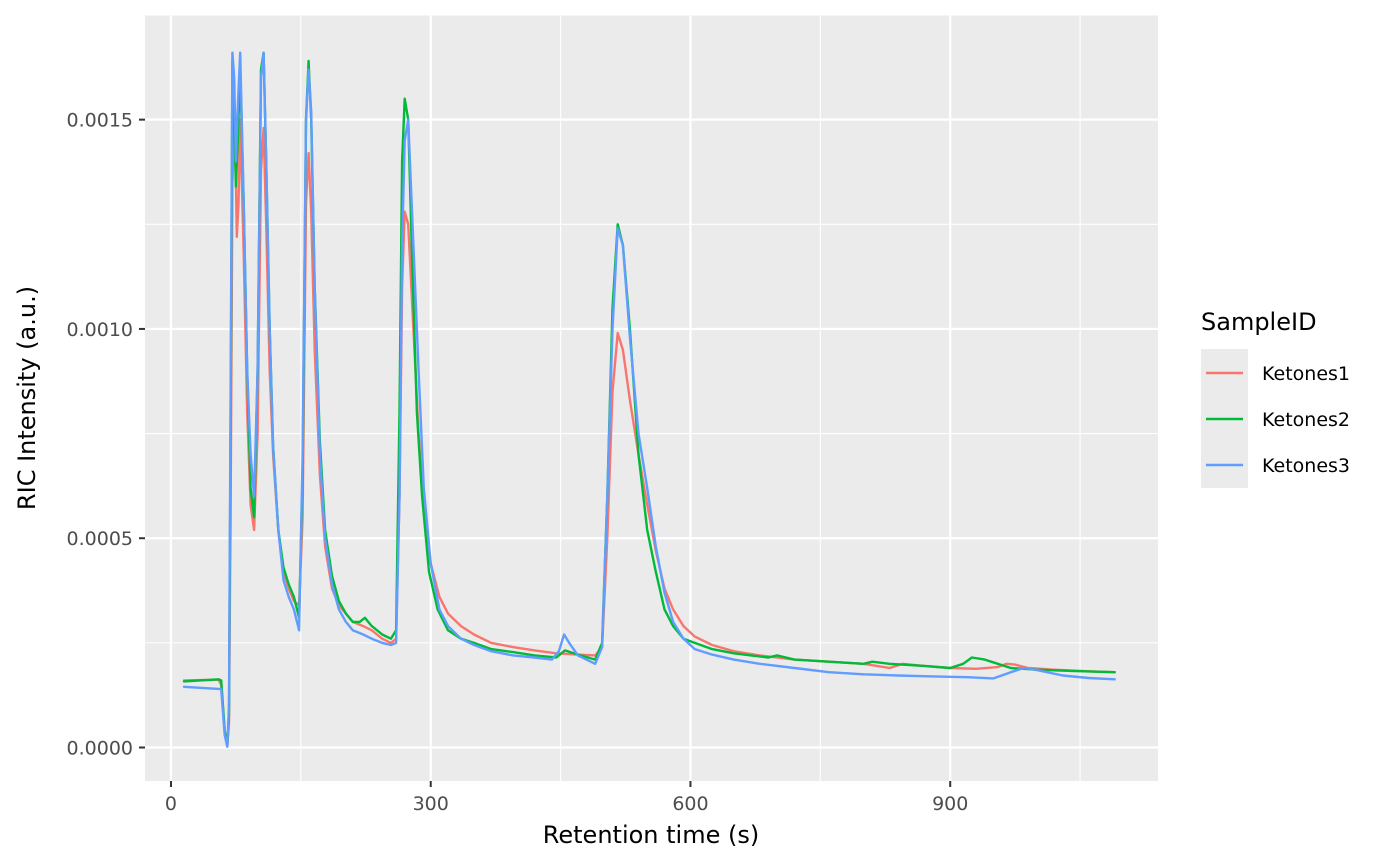 This screenshot has height=865, width=1400. I want to click on y-axis-title: RIC Intensity (a.u.), so click(27, 398).